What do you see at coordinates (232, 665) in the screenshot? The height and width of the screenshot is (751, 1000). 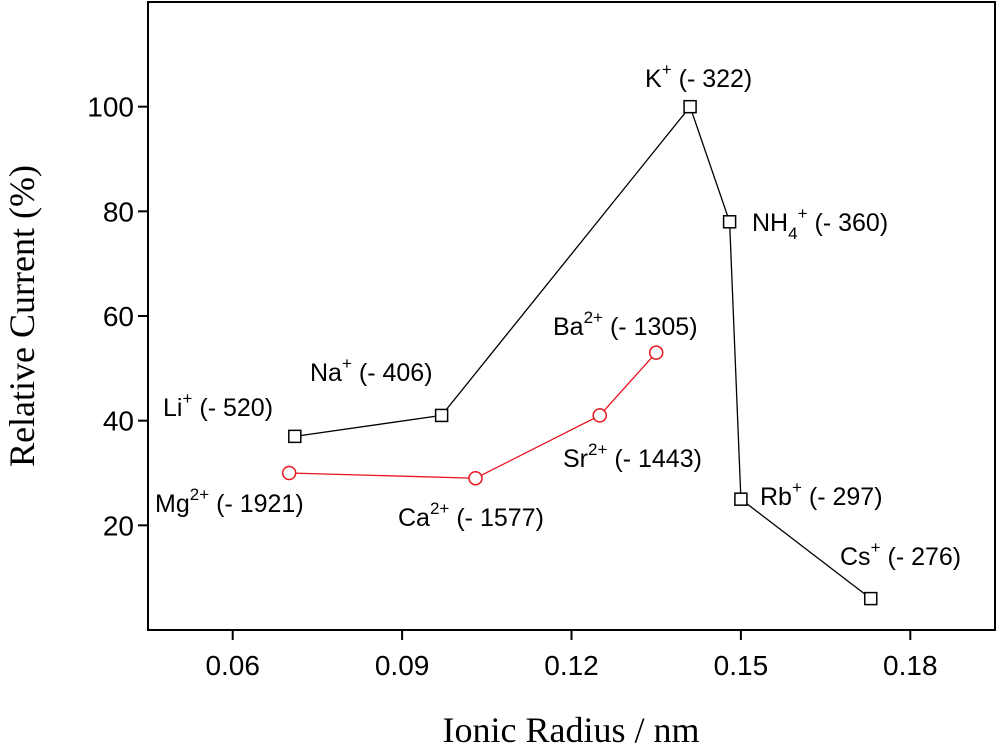 I see `x-tick-label: 0.06` at bounding box center [232, 665].